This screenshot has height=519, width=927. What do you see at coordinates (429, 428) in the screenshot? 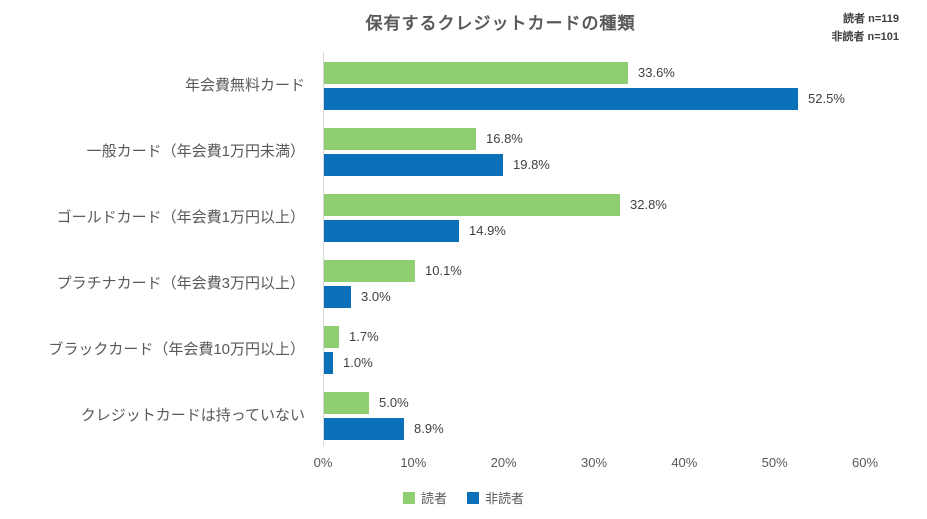
I see `value-label: 8.9%` at bounding box center [429, 428].